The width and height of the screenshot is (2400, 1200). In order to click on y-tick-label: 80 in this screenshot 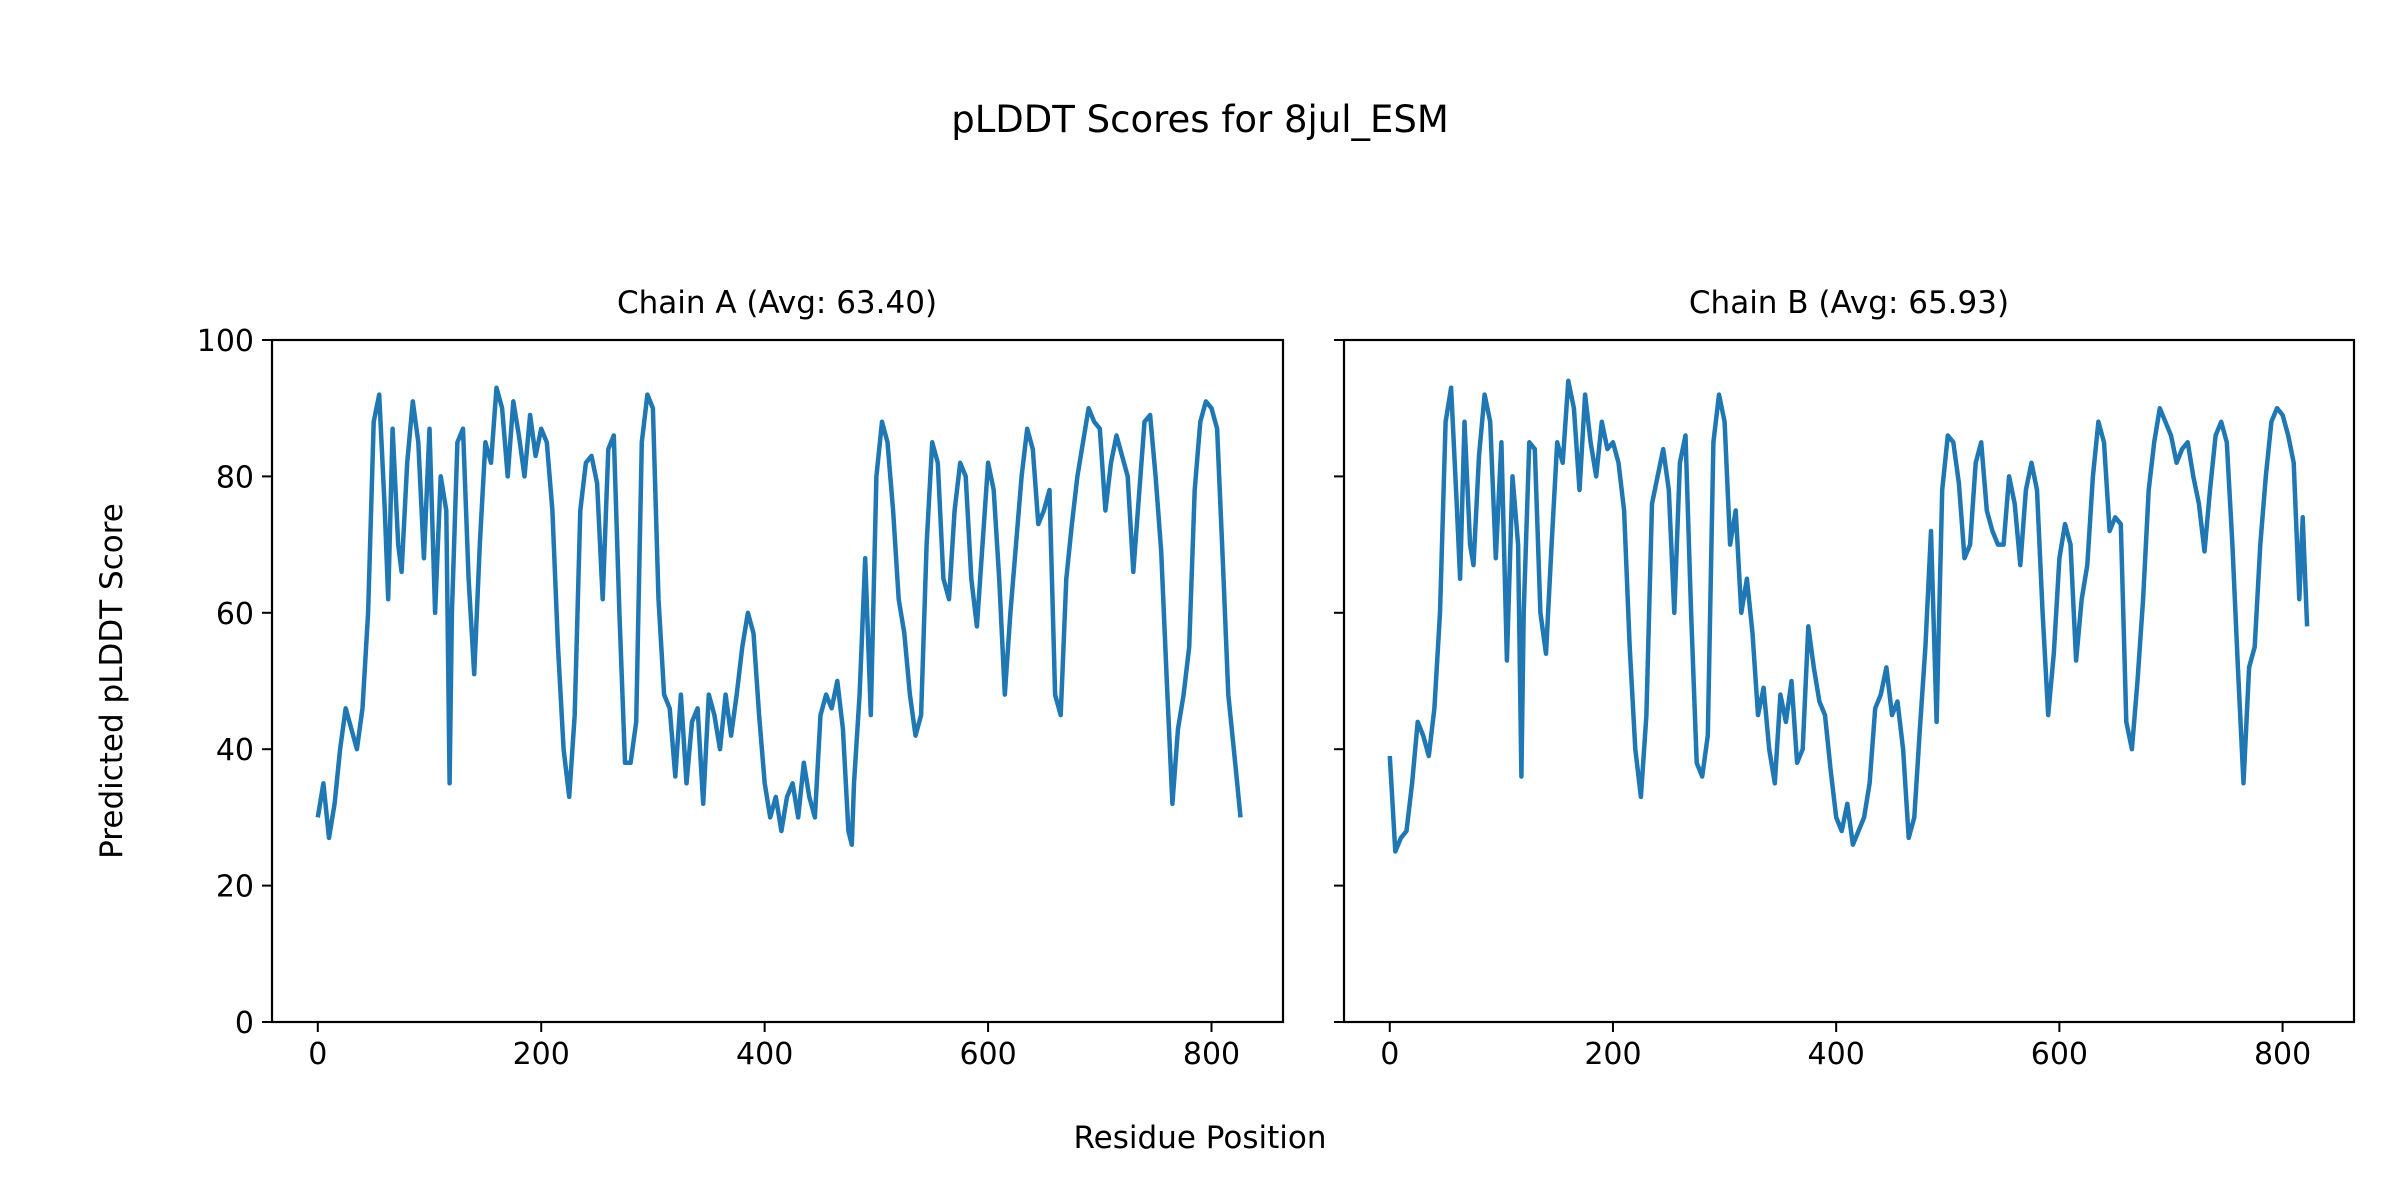, I will do `click(235, 477)`.